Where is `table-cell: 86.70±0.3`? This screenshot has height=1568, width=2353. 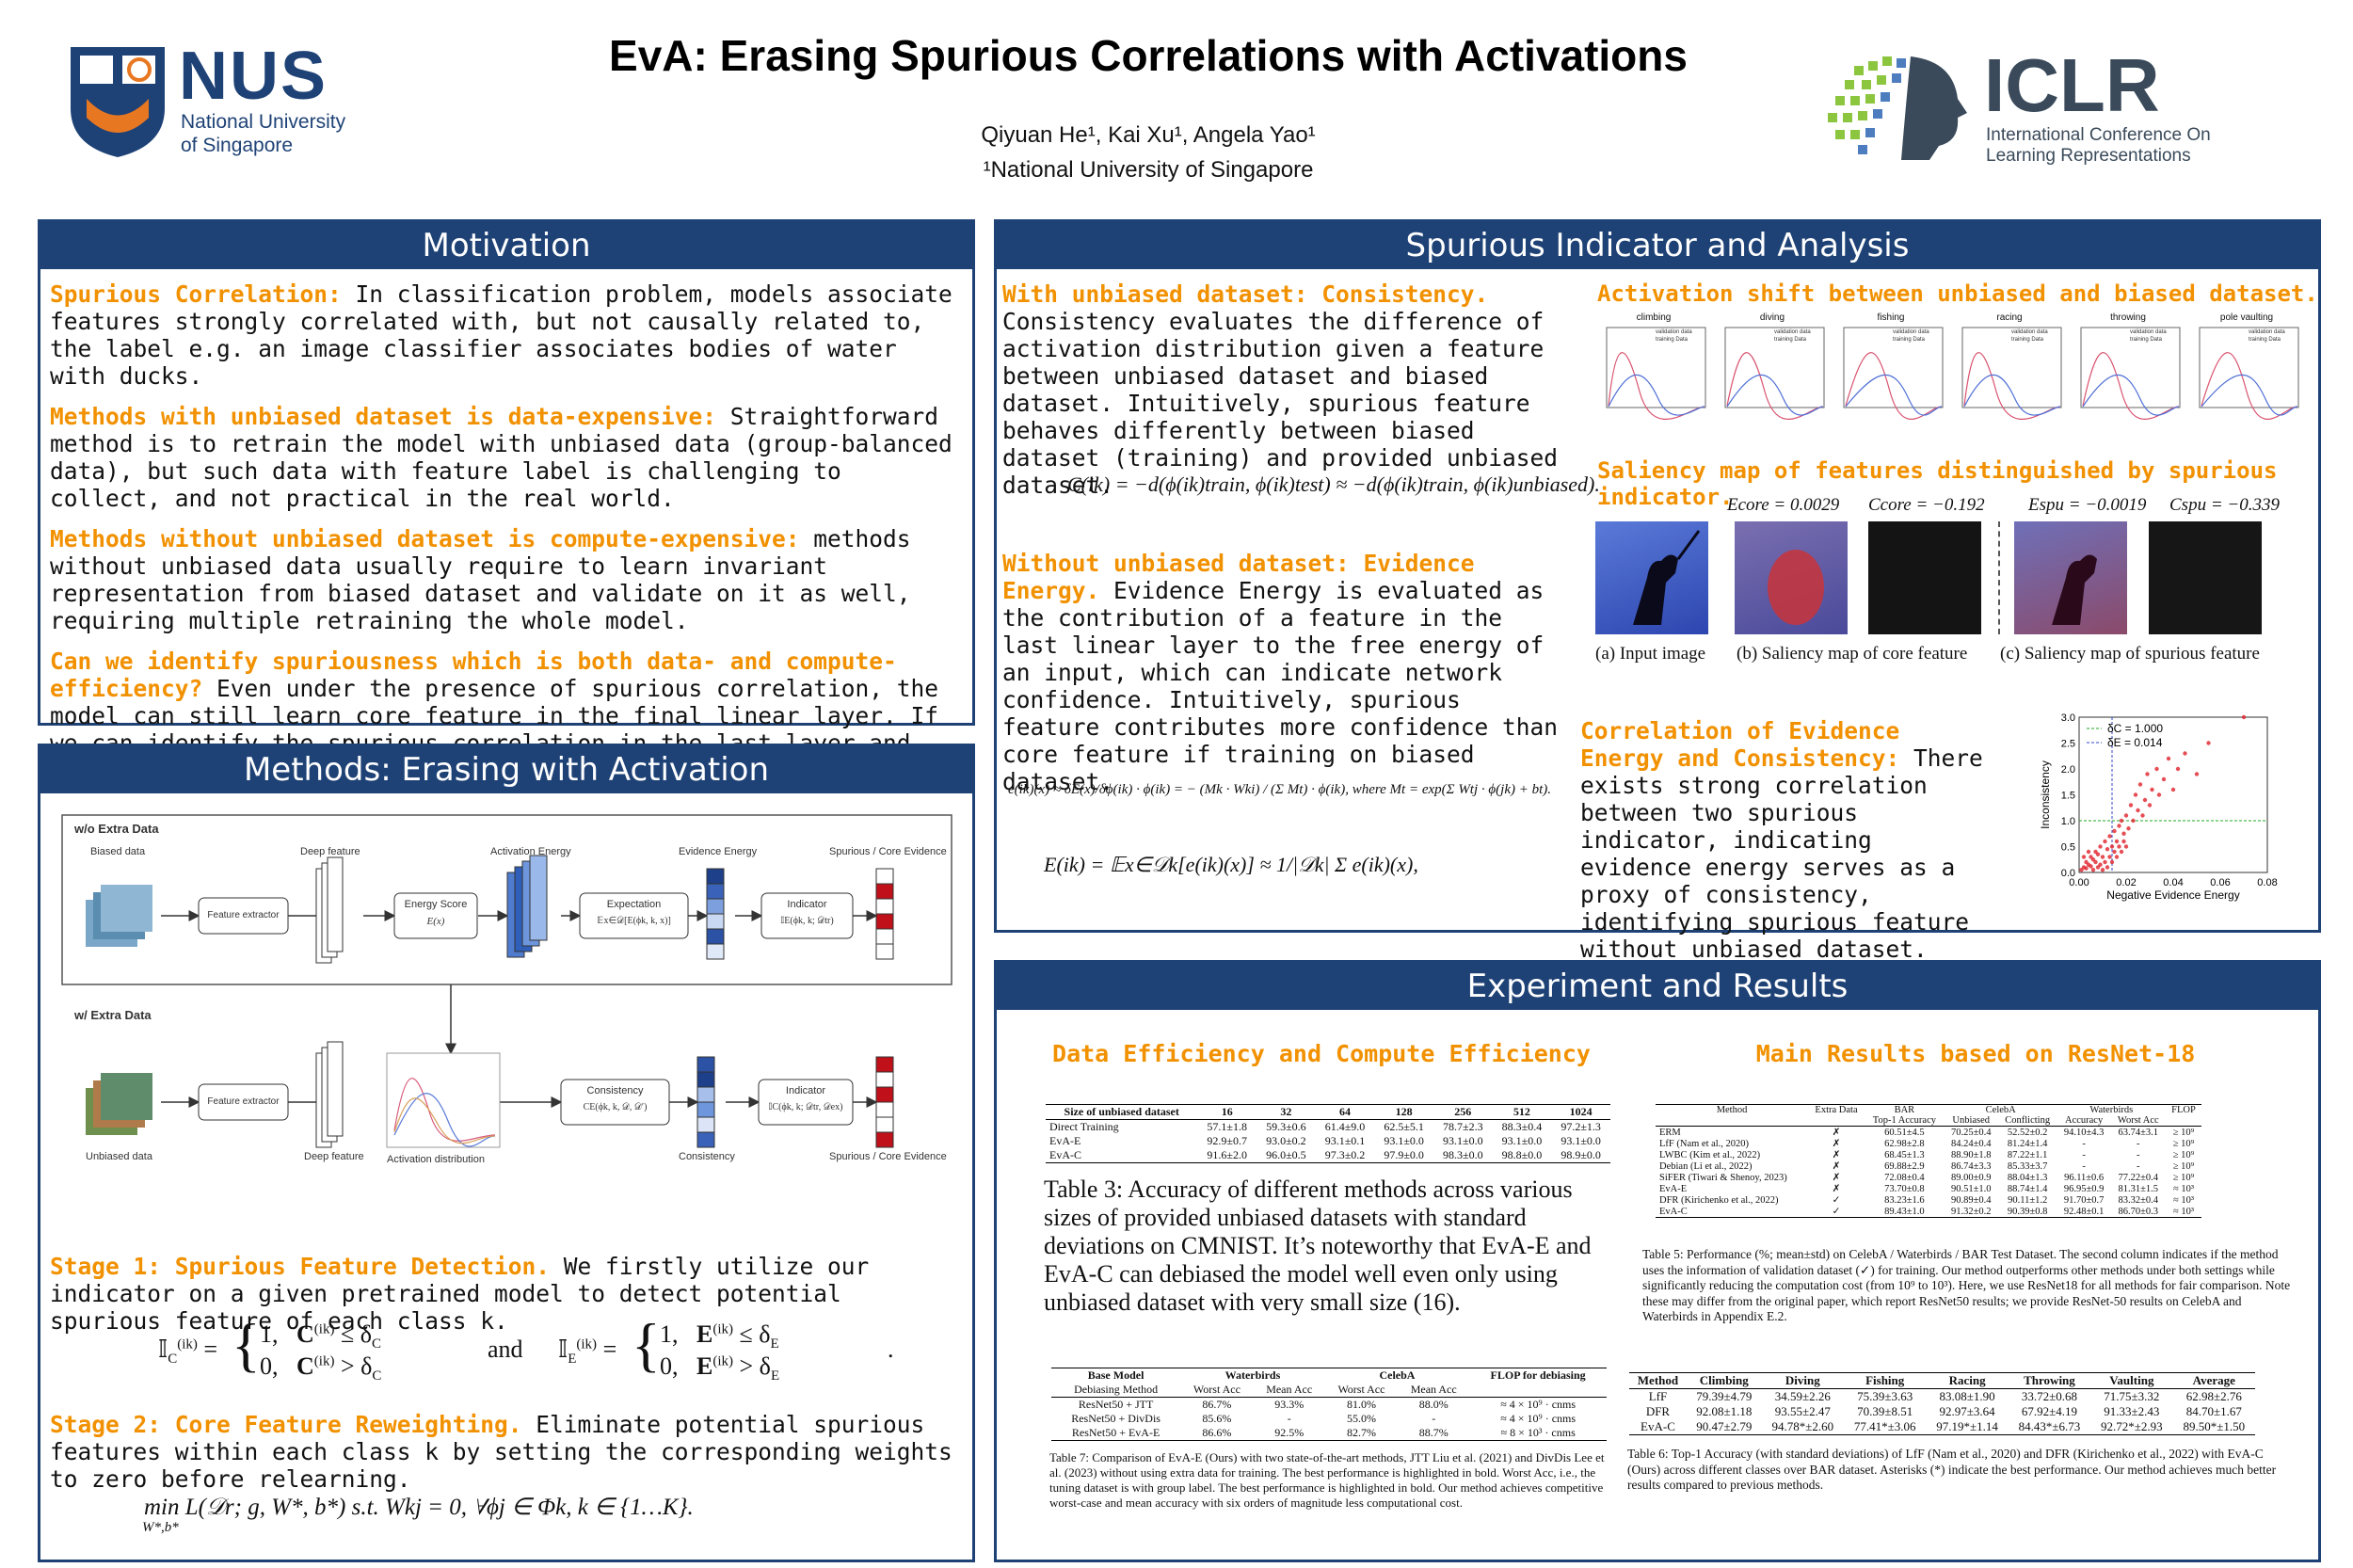
table-cell: 86.70±0.3 is located at coordinates (2138, 1211).